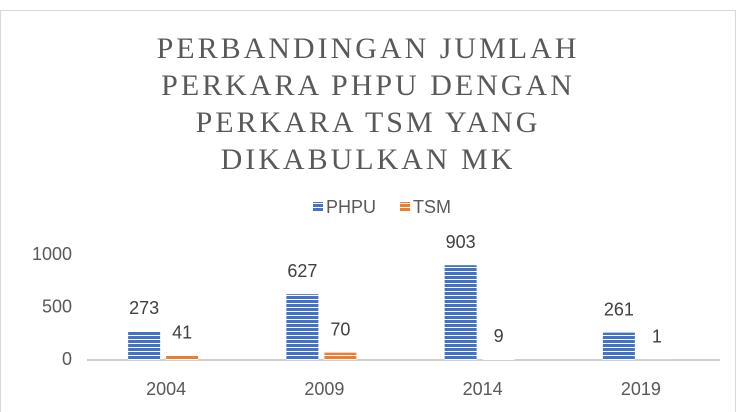  Describe the element at coordinates (302, 271) in the screenshot. I see `data-label: 627` at that location.